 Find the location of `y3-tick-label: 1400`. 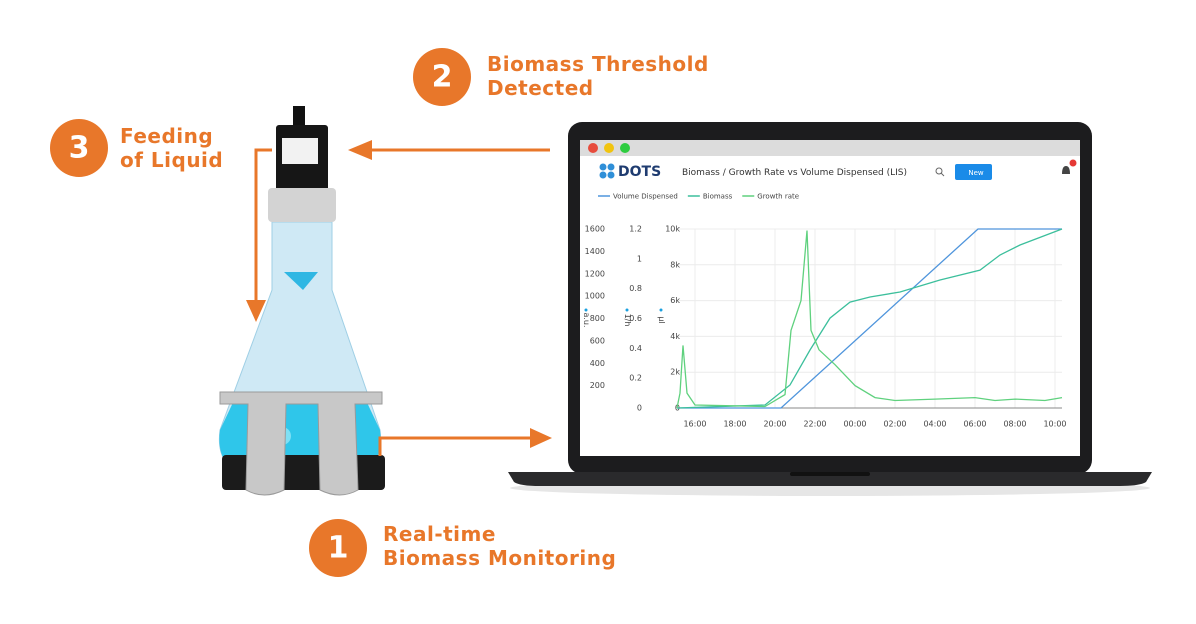

y3-tick-label: 1400 is located at coordinates (595, 251).